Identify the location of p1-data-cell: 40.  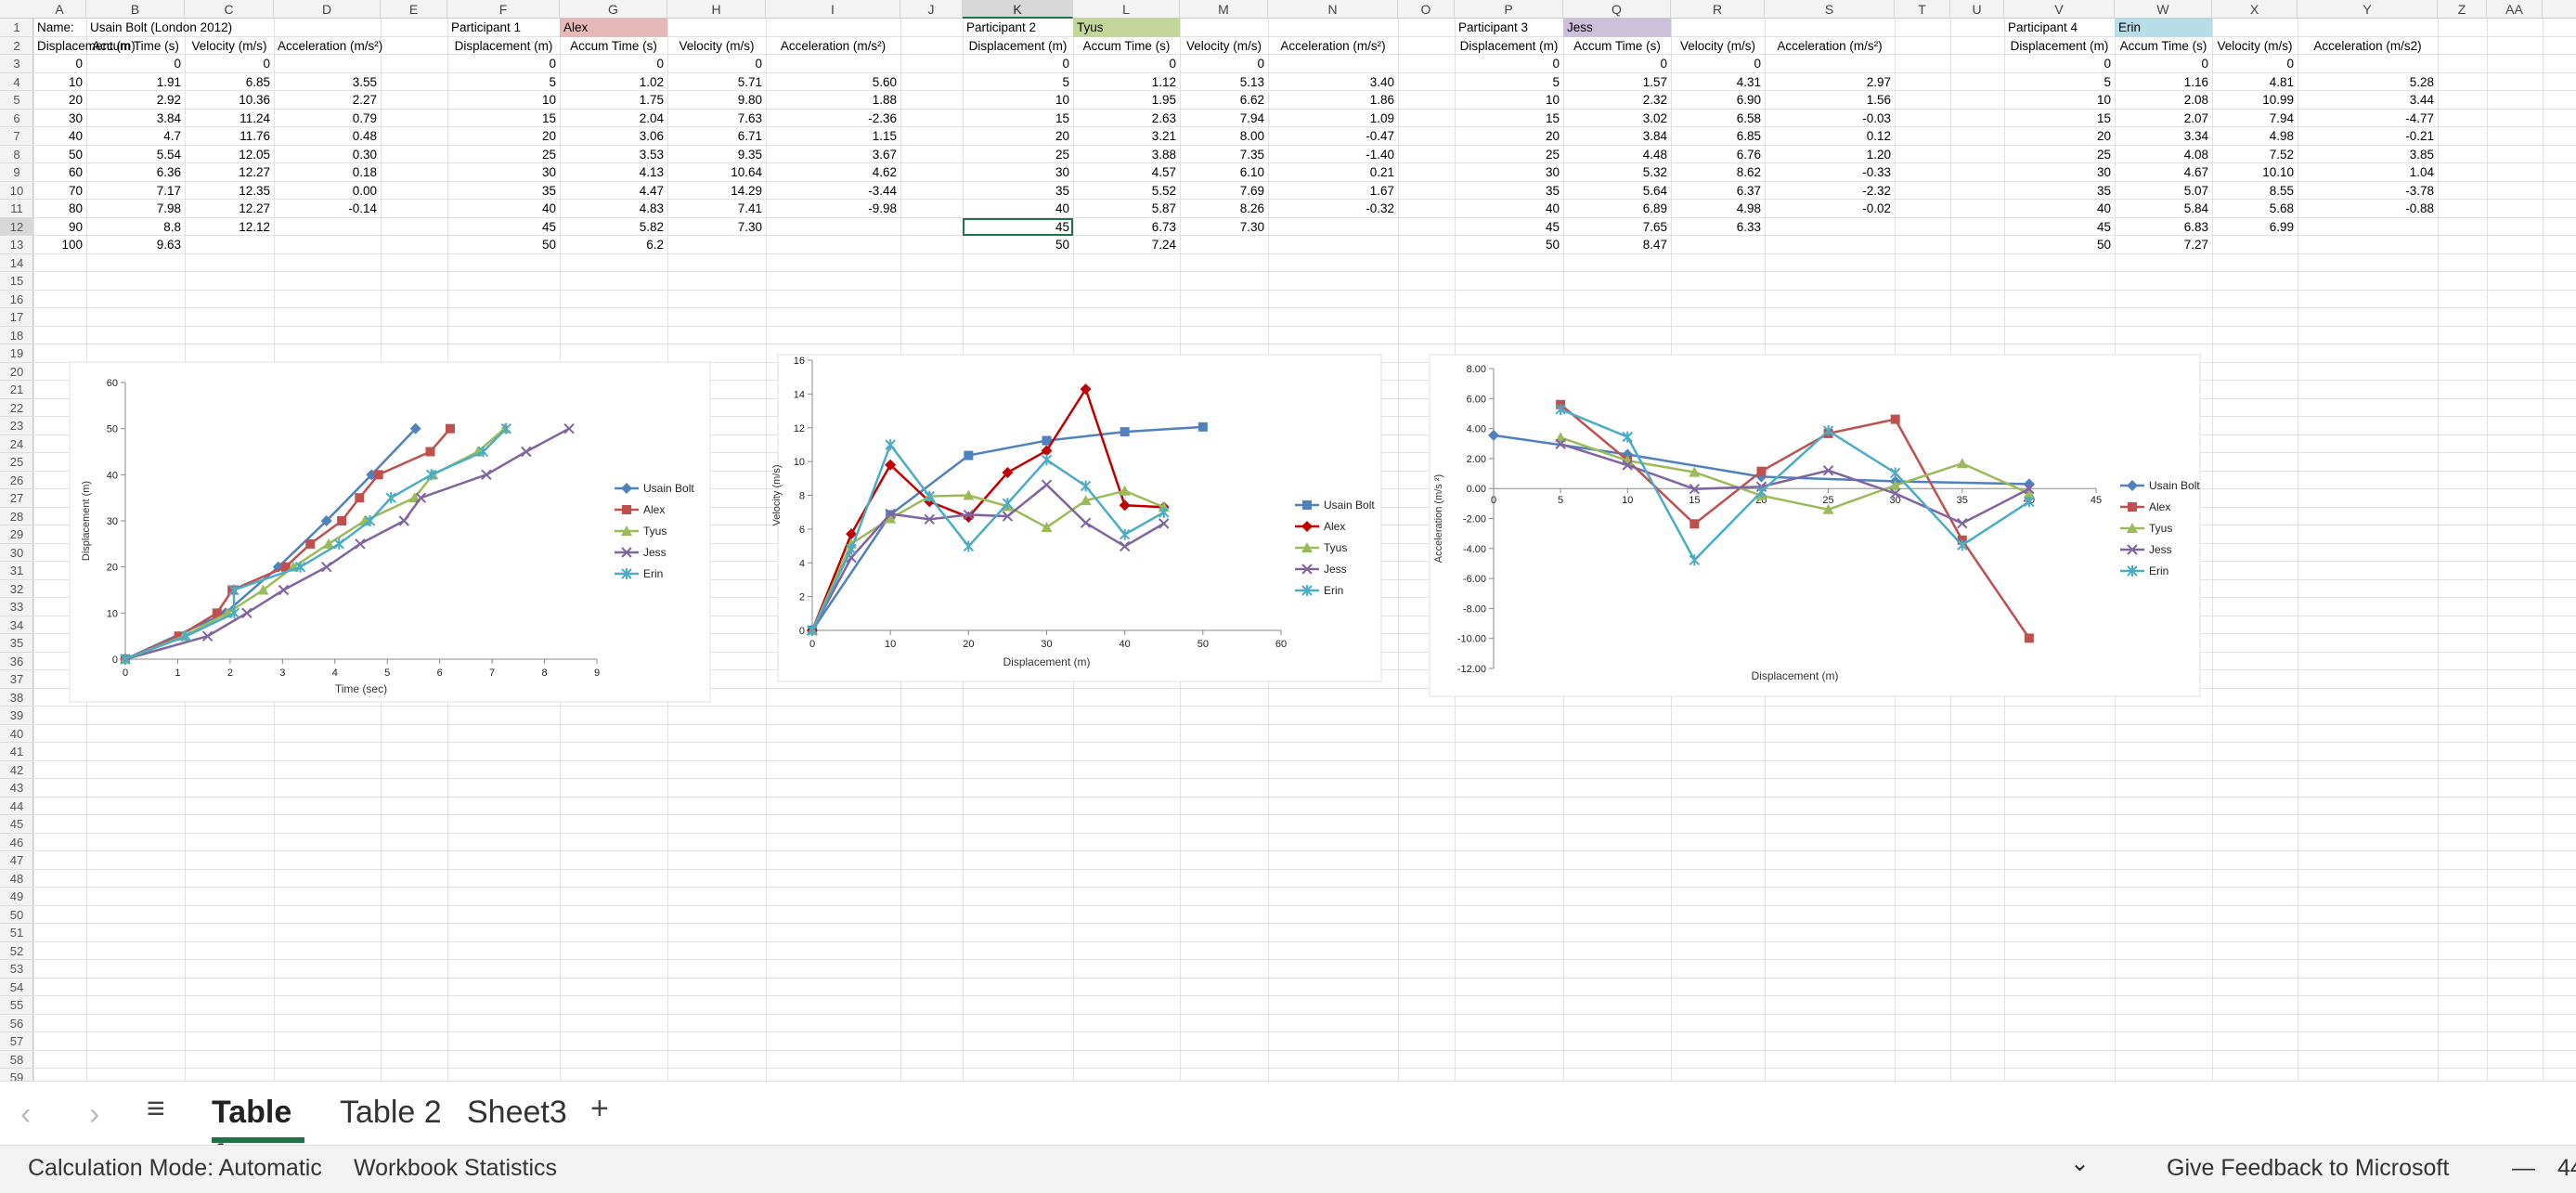
(548, 208).